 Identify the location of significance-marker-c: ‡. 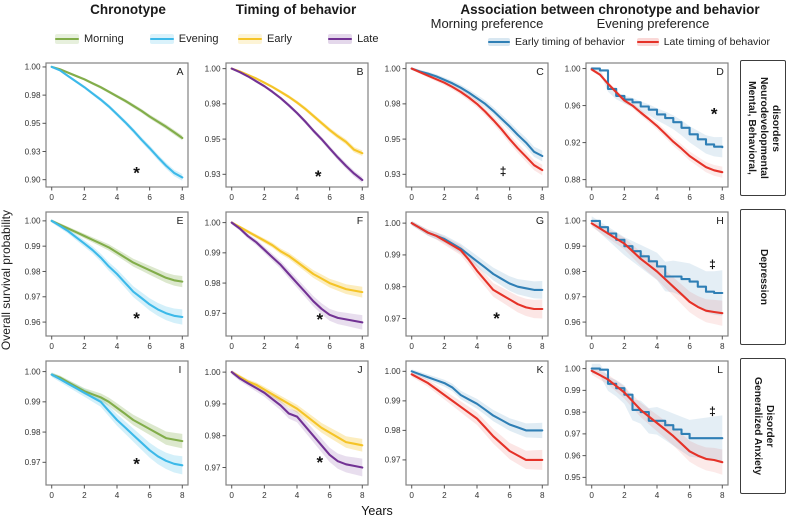
(503, 172).